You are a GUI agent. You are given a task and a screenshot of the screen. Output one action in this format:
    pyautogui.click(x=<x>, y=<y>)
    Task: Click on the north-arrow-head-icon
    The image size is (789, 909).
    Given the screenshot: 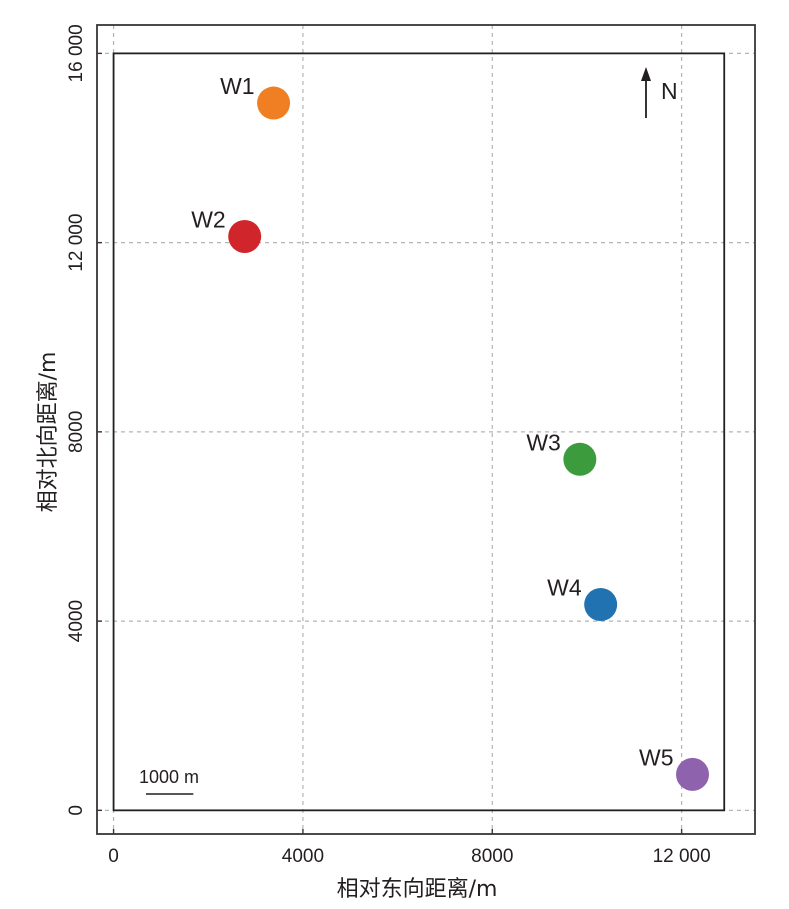 What is the action you would take?
    pyautogui.click(x=646, y=74)
    